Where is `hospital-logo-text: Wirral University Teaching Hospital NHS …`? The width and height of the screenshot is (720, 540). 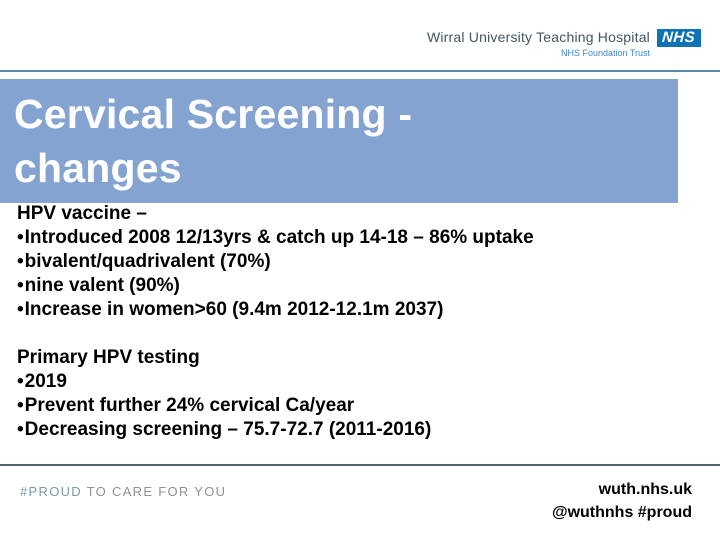 hospital-logo-text: Wirral University Teaching Hospital NHS … is located at coordinates (538, 44).